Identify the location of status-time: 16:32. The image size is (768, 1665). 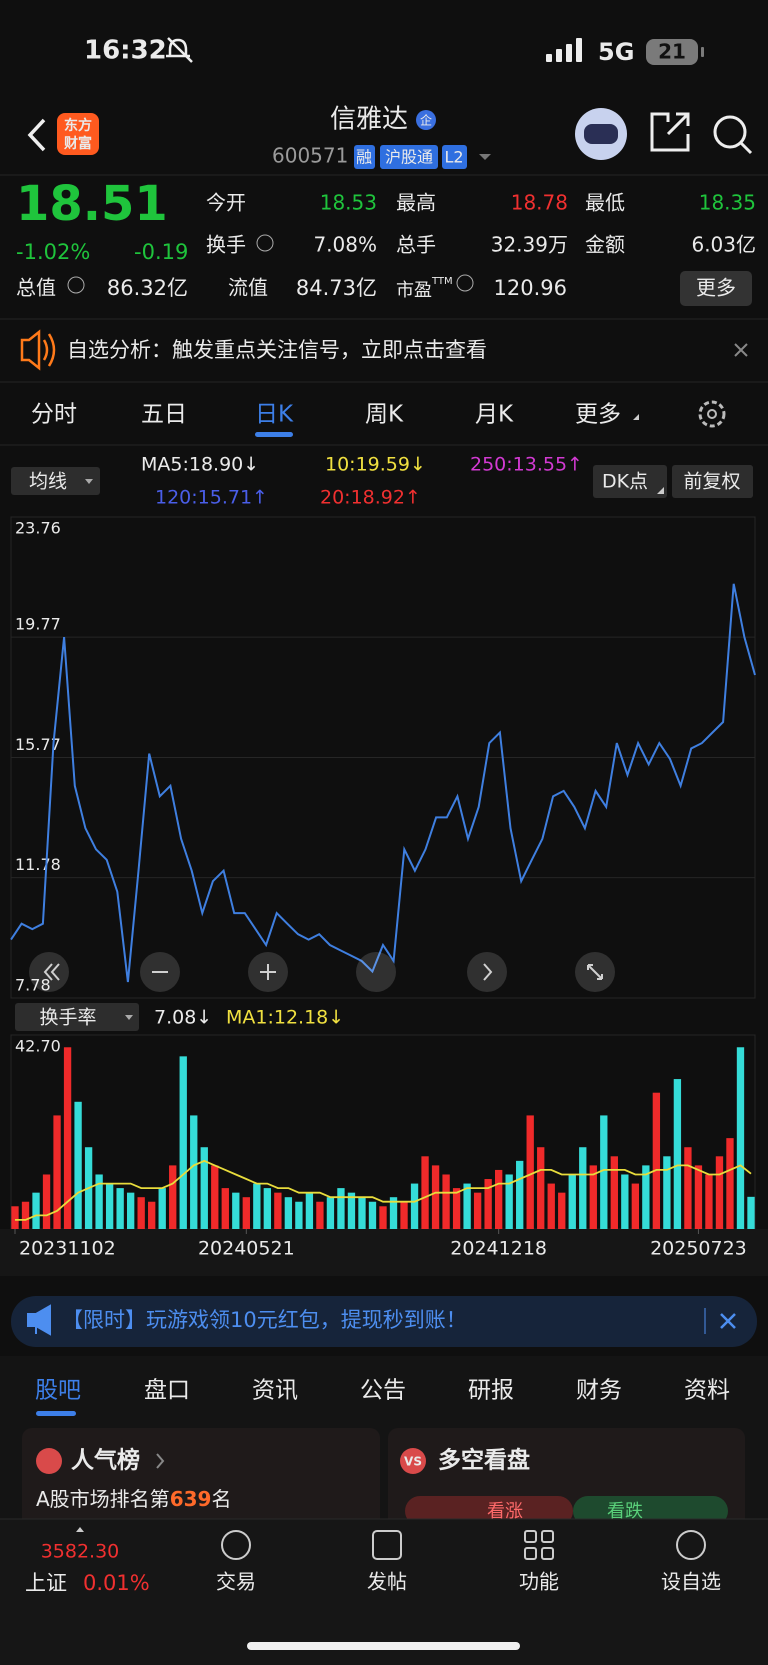
(125, 51).